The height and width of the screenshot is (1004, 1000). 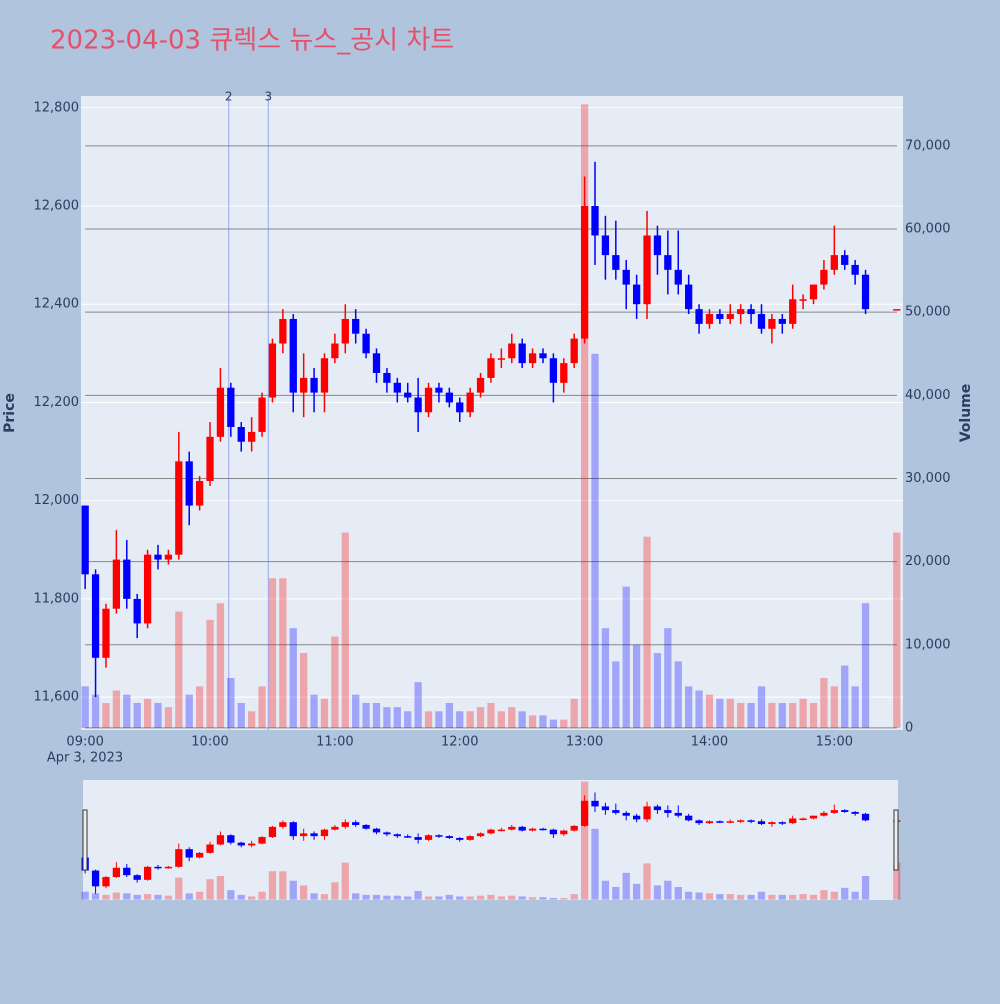 I want to click on y2-tick-label: 10,000, so click(x=928, y=644).